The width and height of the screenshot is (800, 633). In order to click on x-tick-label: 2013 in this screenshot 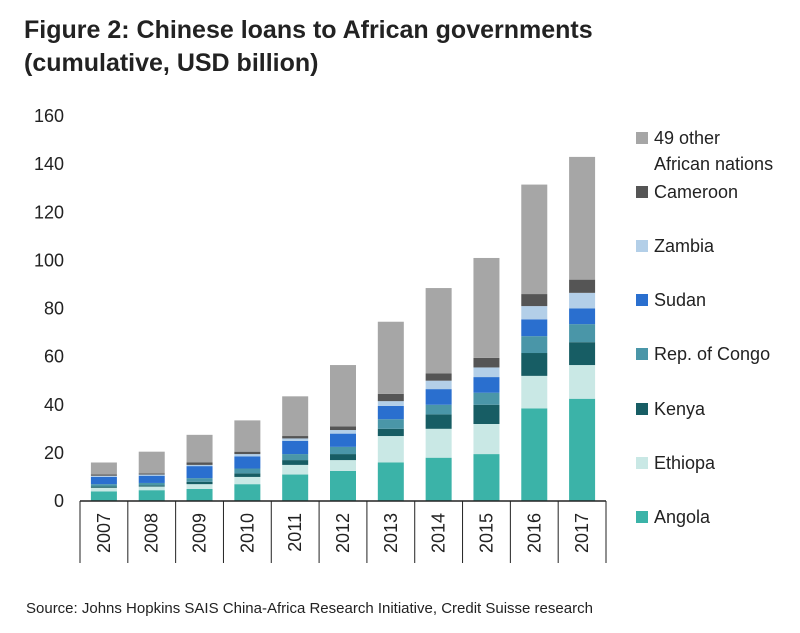, I will do `click(391, 533)`.